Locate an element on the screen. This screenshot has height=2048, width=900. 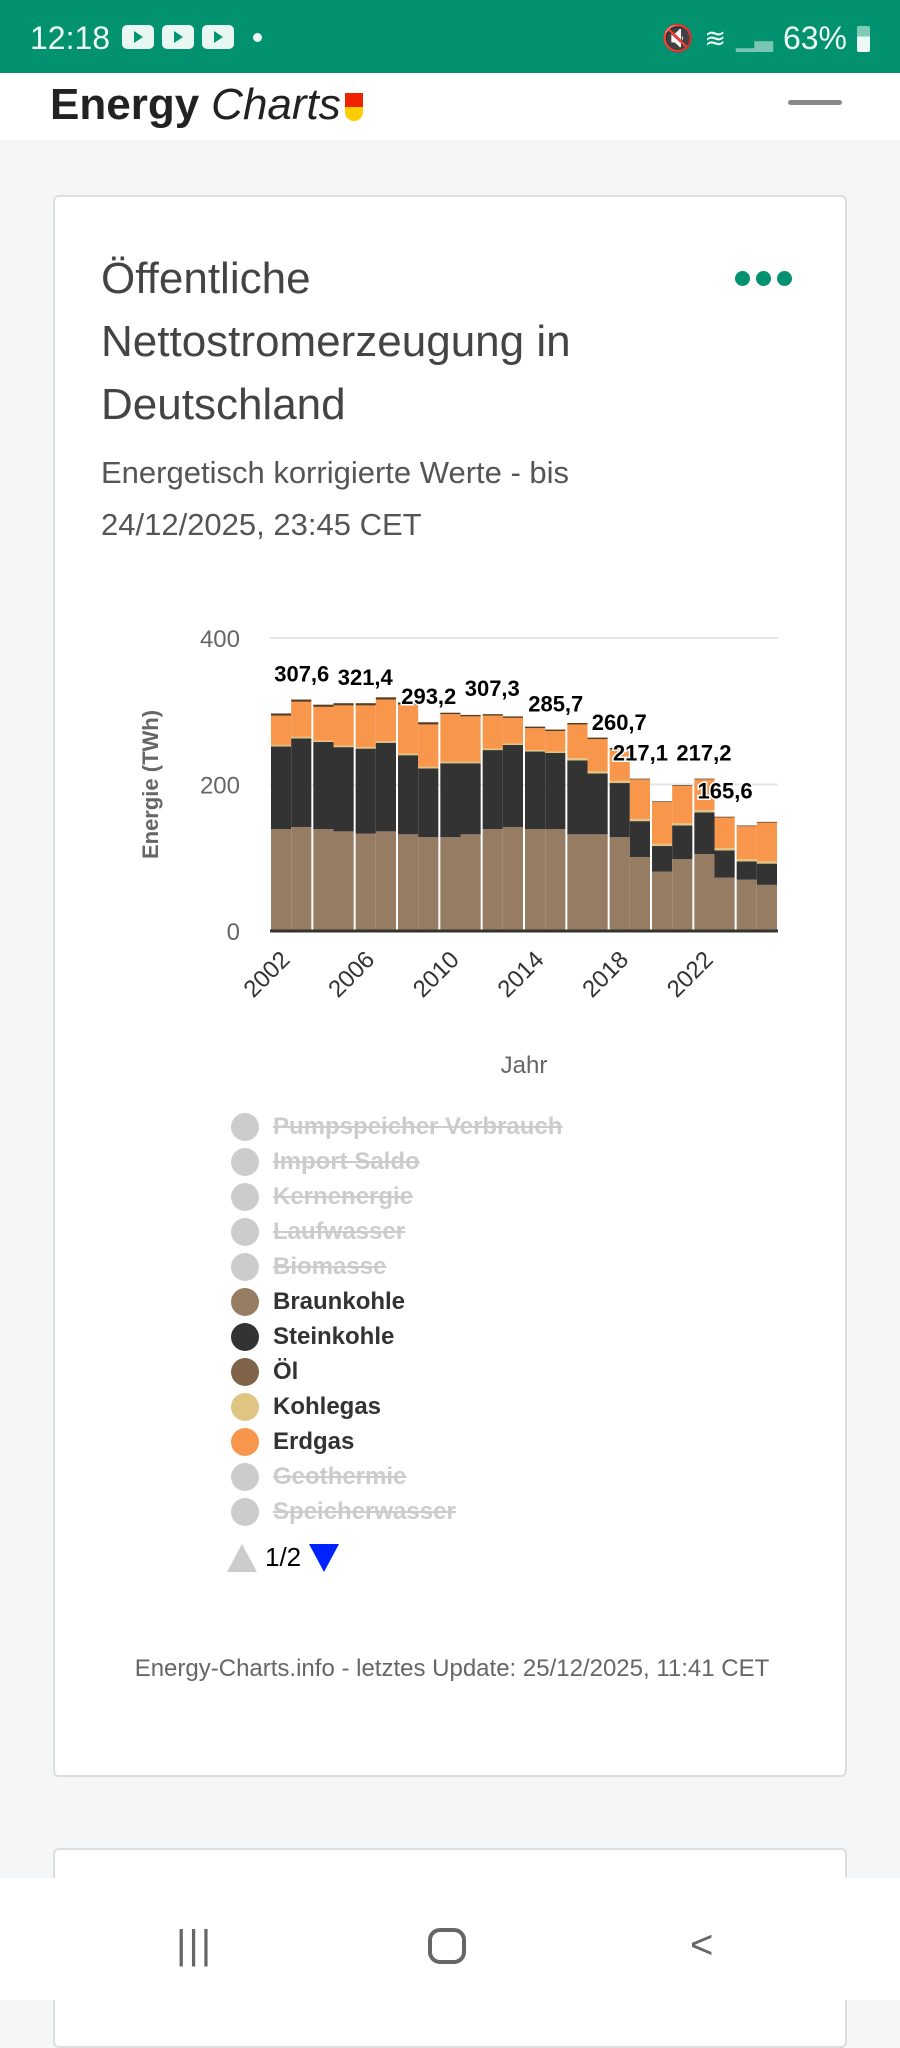
y-tick-label: 400 is located at coordinates (220, 639).